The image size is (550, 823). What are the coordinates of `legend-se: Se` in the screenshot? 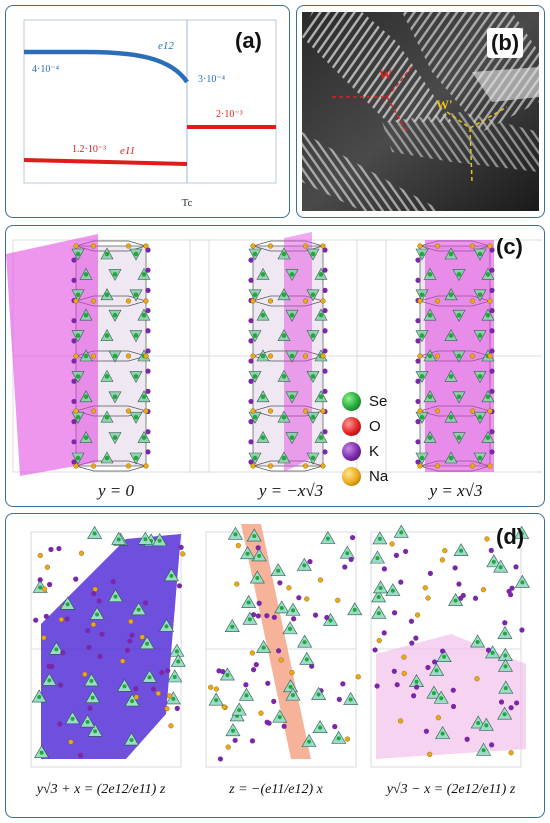 It's located at (365, 401).